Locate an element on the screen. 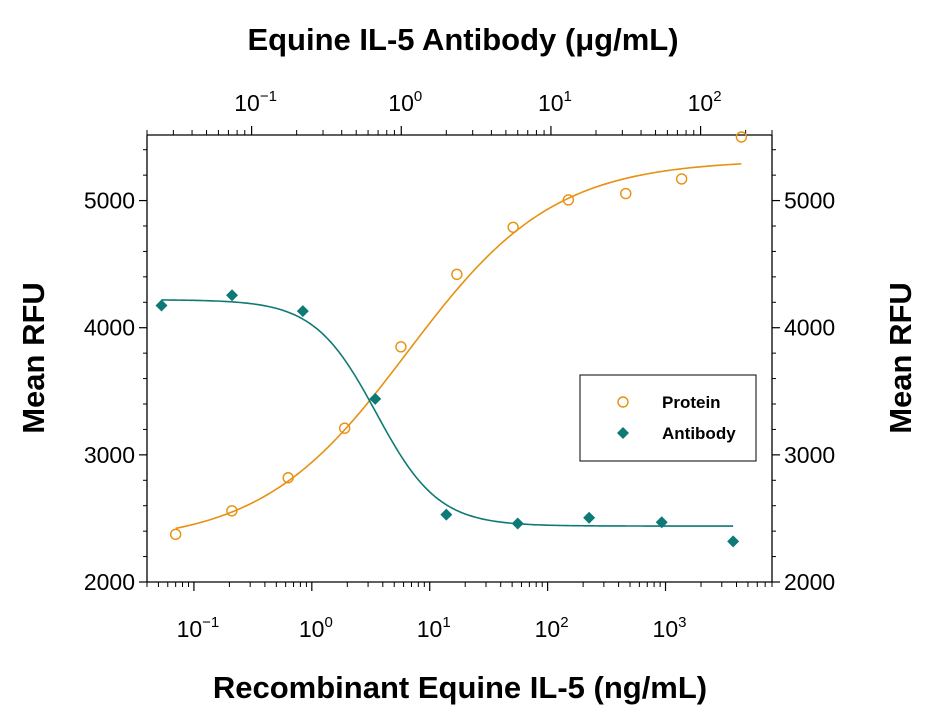  legend-antibody-label: Antibody is located at coordinates (699, 433).